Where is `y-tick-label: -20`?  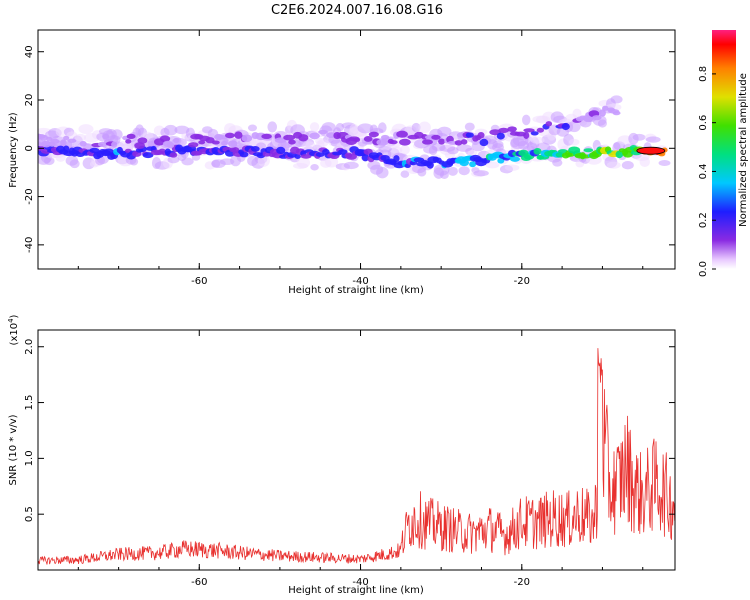 y-tick-label: -20 is located at coordinates (29, 196).